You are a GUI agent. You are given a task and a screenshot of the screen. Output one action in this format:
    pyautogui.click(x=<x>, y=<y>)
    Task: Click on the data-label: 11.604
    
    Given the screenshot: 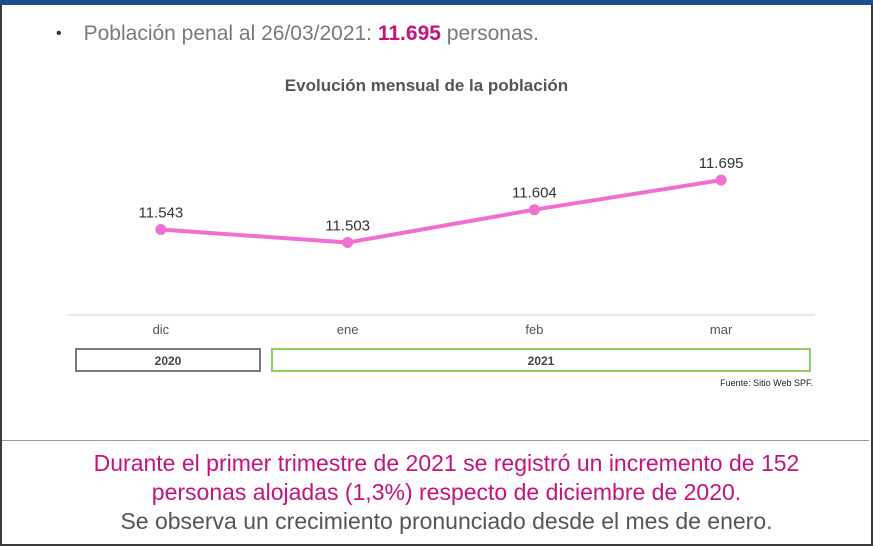 What is the action you would take?
    pyautogui.click(x=534, y=193)
    